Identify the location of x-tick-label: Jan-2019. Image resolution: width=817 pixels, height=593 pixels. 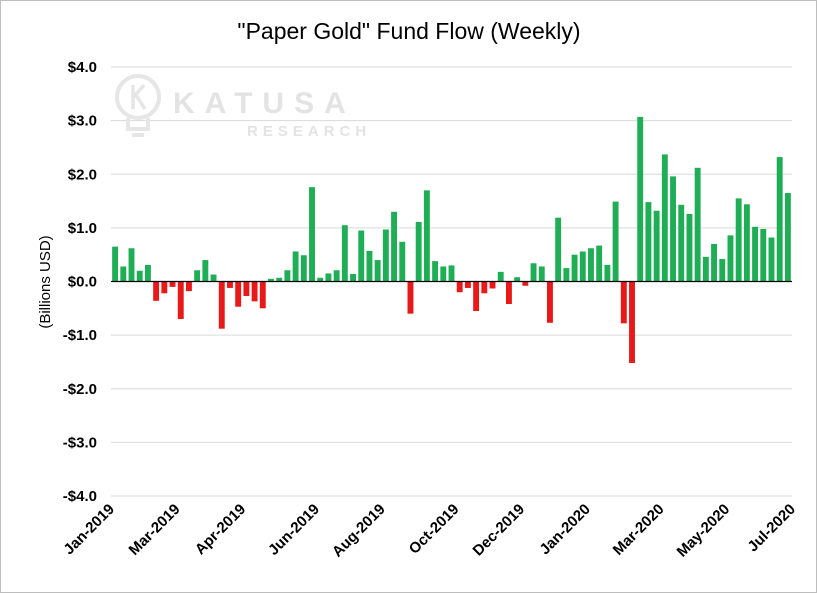
(89, 529).